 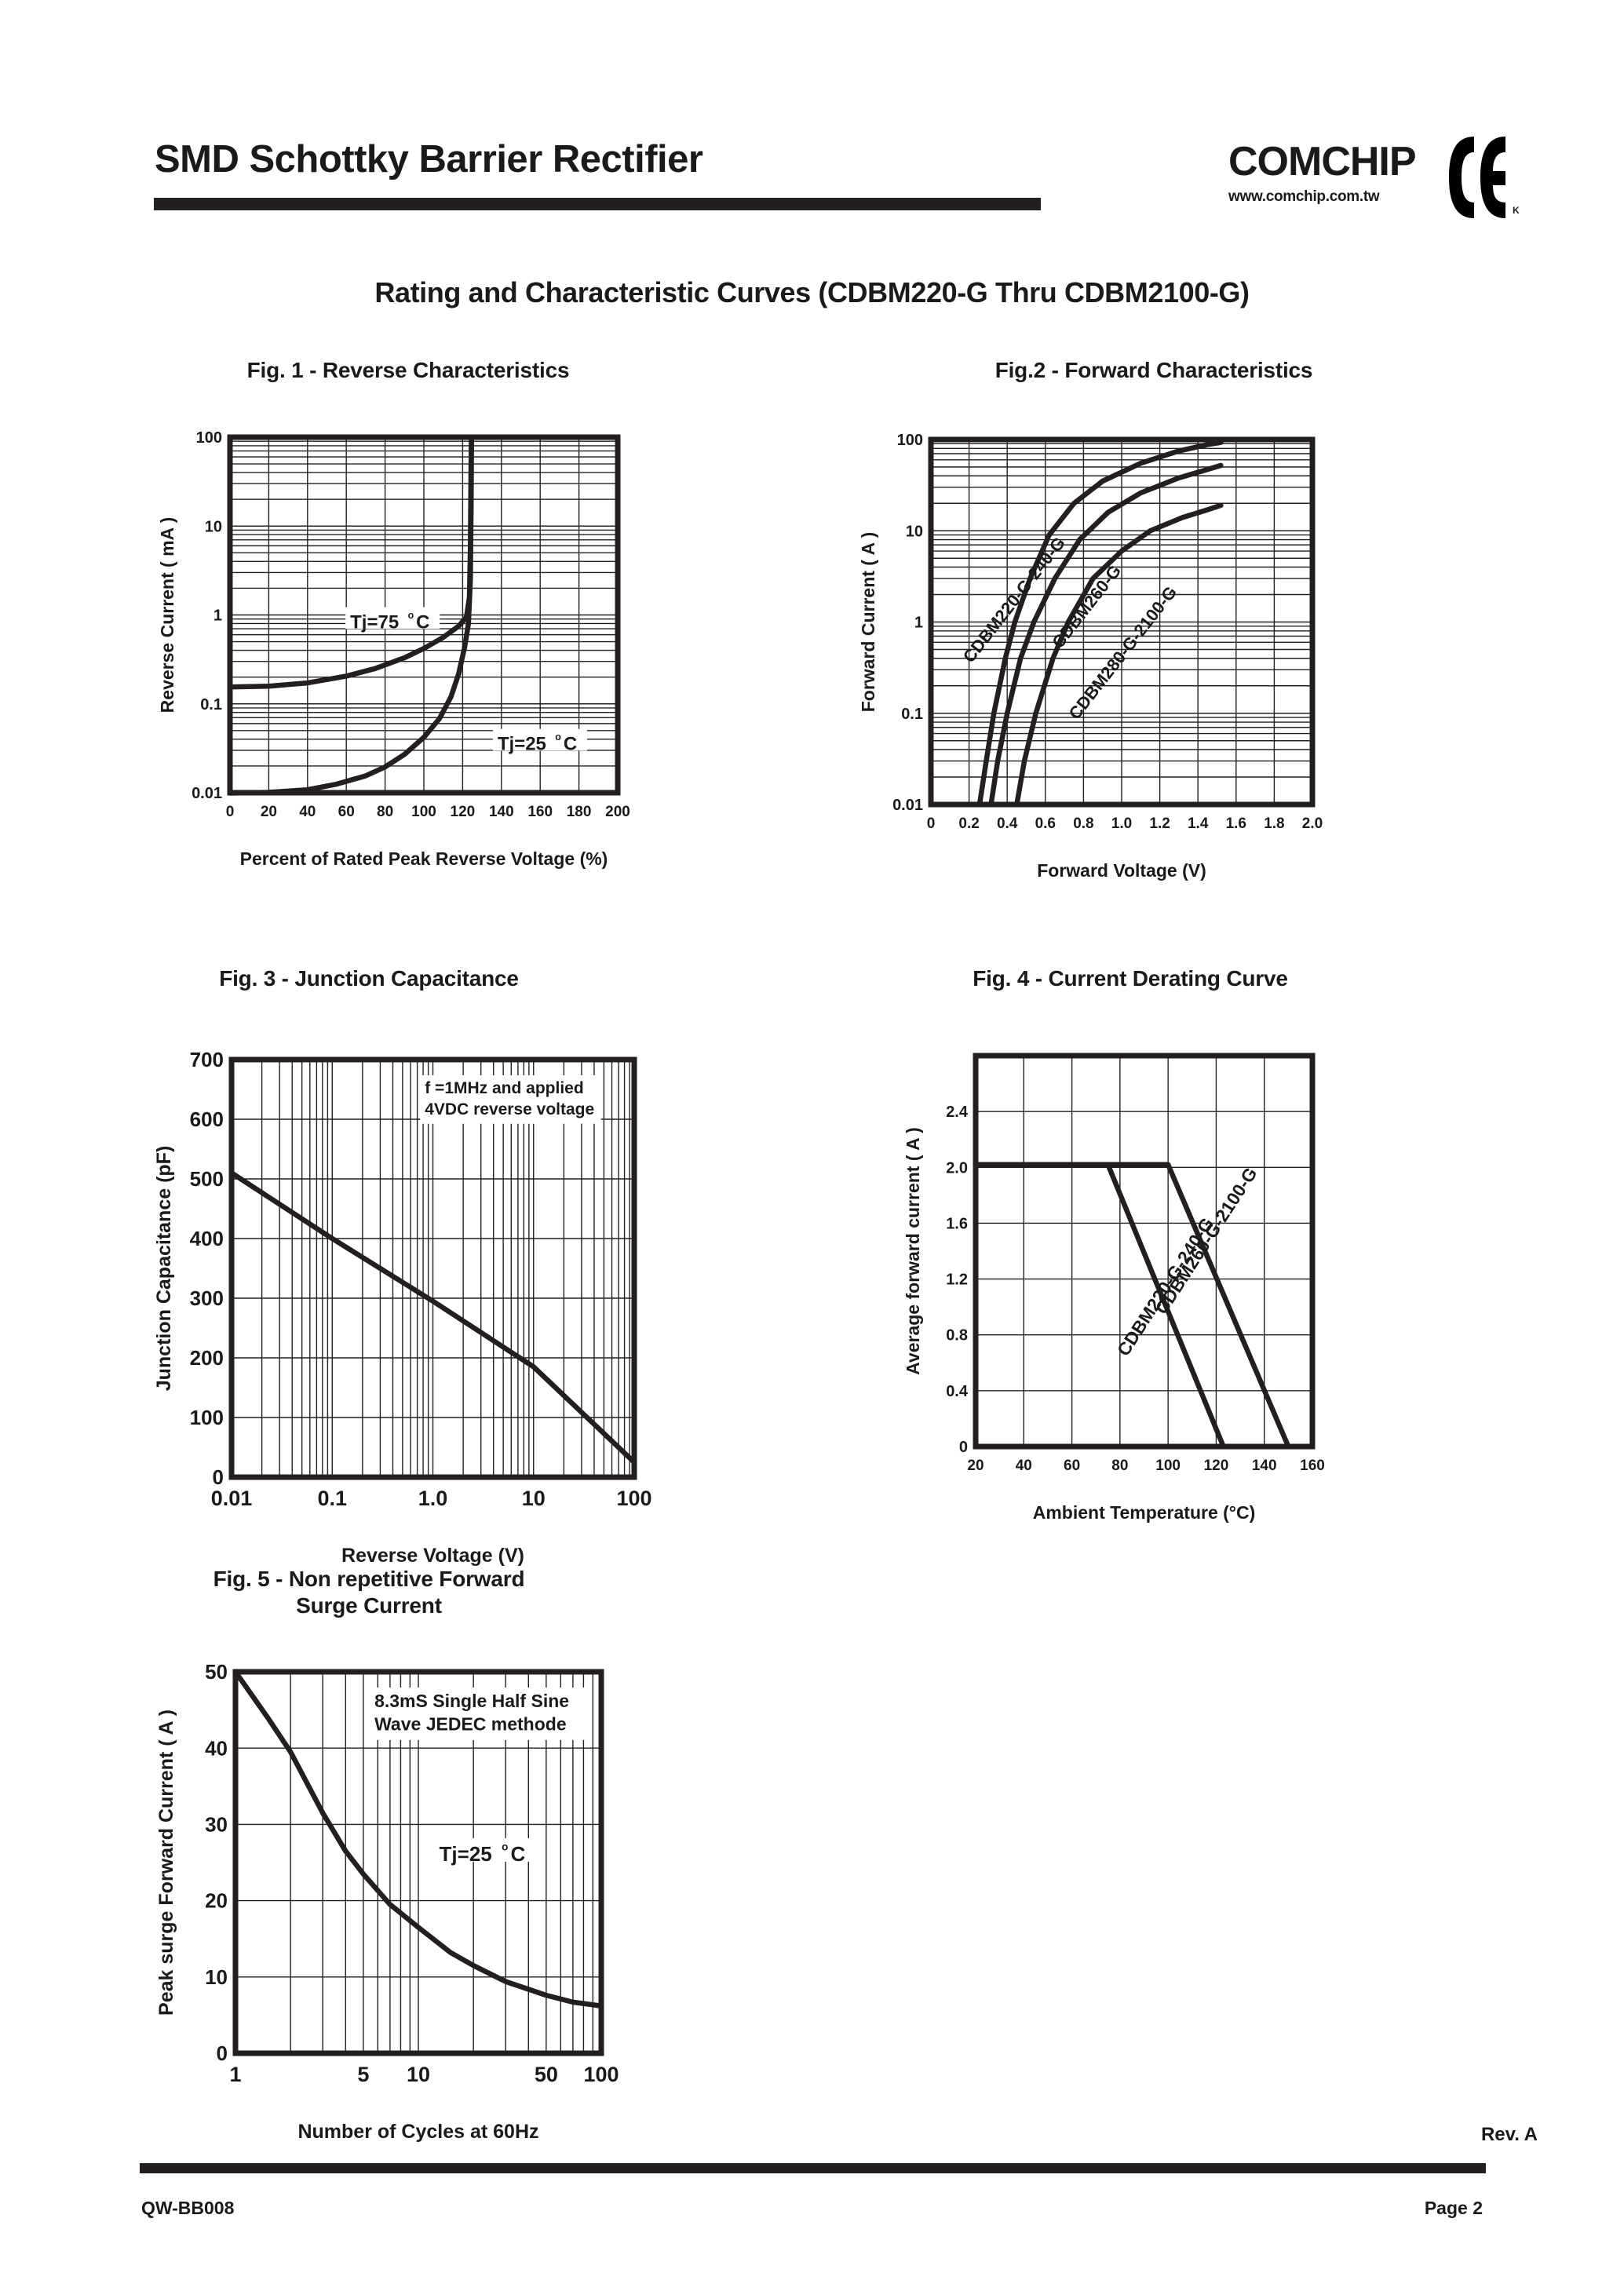 I want to click on svg-text: Tj=75, so click(x=375, y=622).